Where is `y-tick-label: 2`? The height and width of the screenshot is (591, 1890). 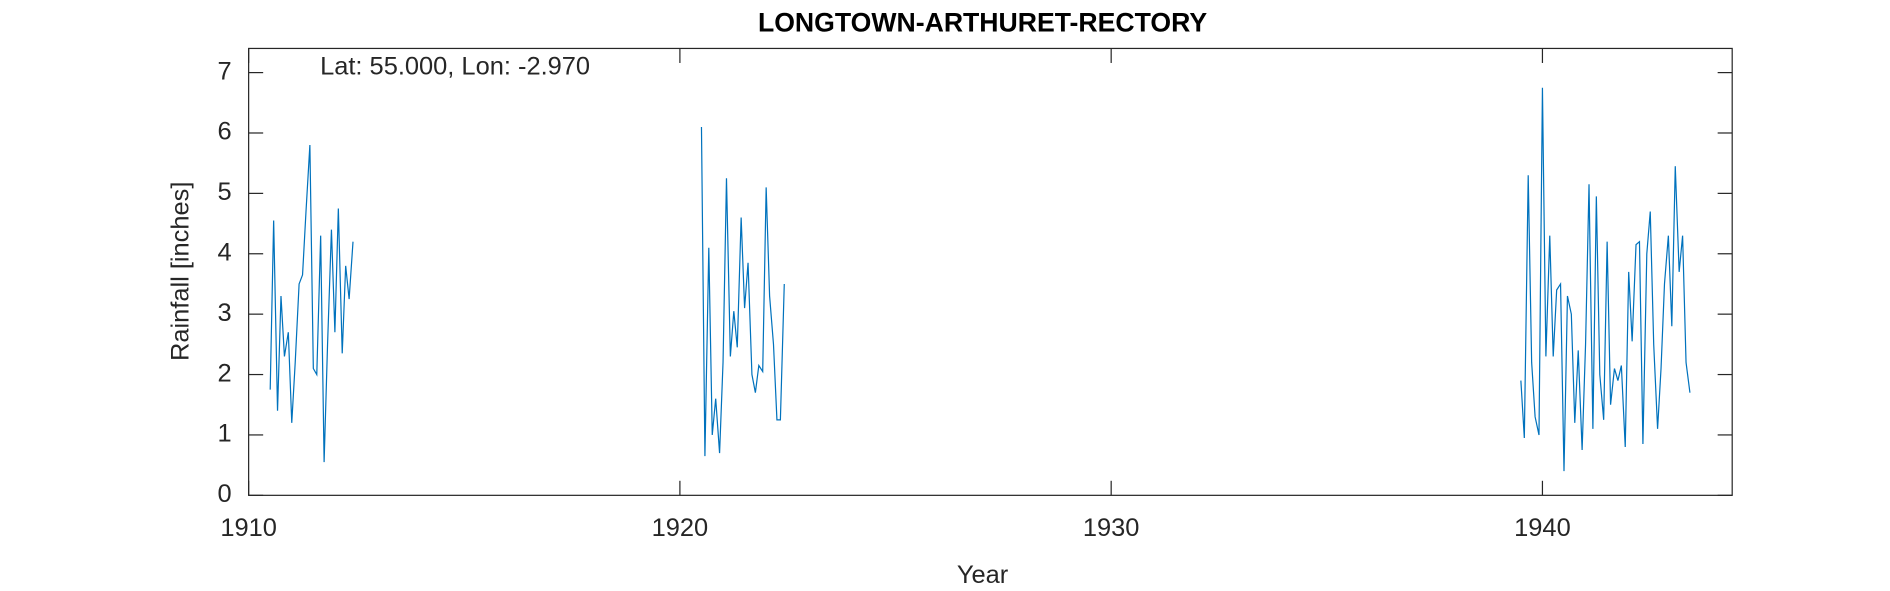
y-tick-label: 2 is located at coordinates (225, 373).